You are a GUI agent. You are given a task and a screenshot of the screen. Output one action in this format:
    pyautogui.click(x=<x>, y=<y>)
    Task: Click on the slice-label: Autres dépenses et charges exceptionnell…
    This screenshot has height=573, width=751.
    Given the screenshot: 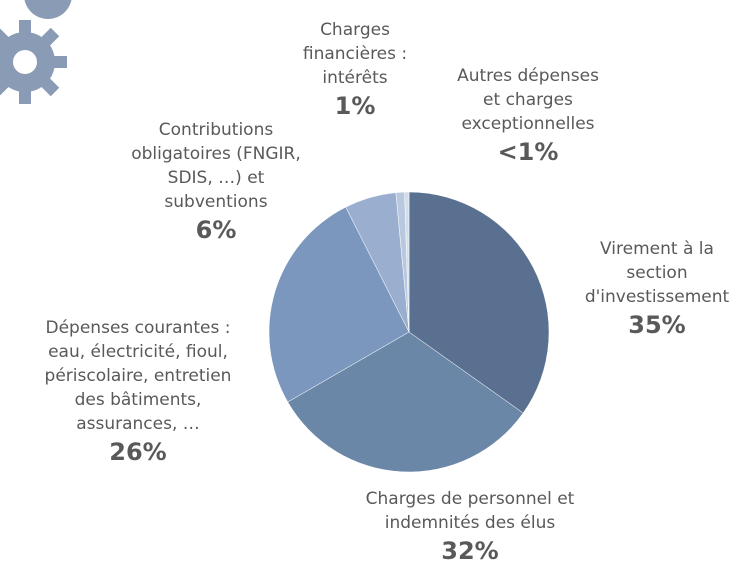 What is the action you would take?
    pyautogui.click(x=528, y=116)
    